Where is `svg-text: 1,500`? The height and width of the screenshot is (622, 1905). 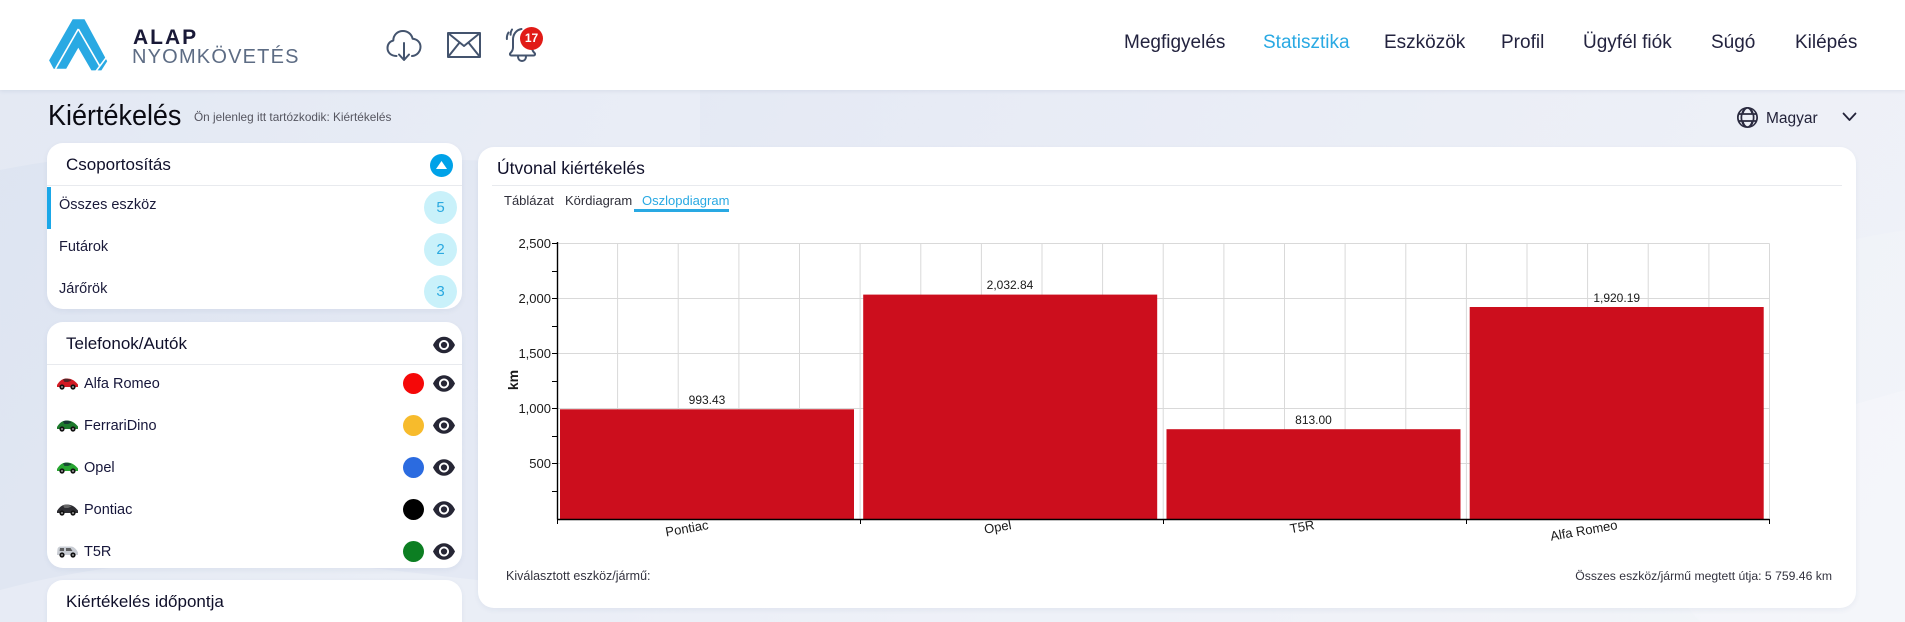 svg-text: 1,500 is located at coordinates (534, 353).